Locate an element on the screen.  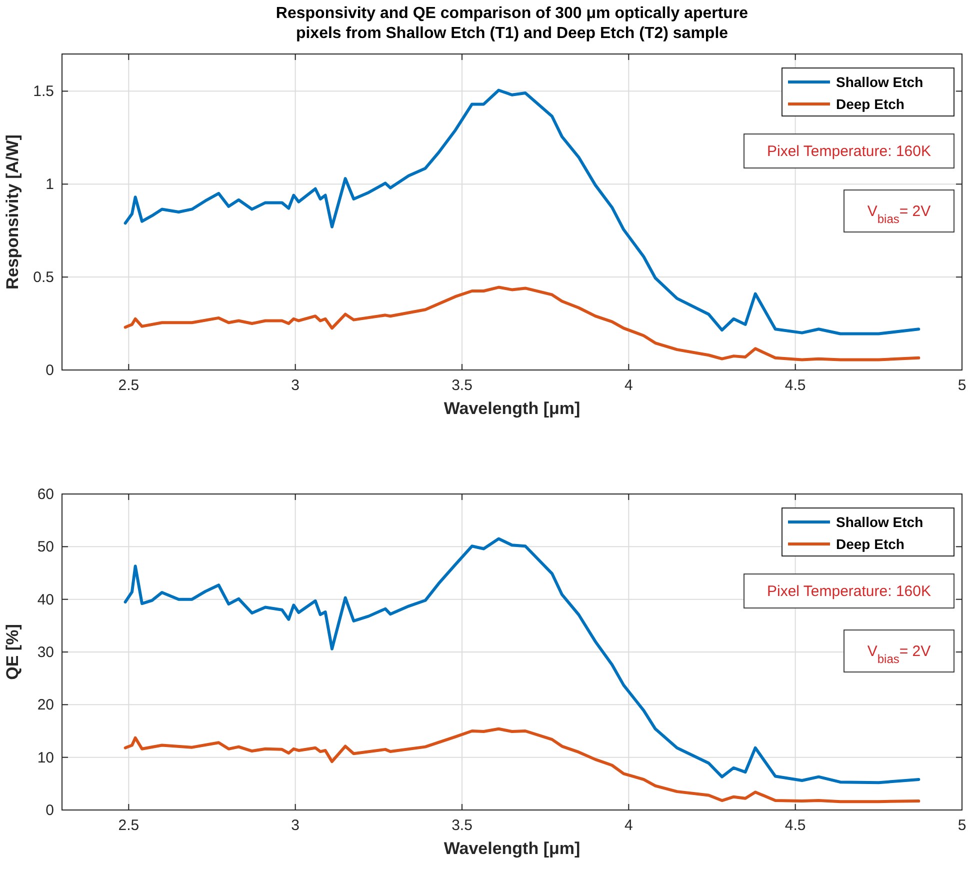
y-tick-label: 30 is located at coordinates (45, 652).